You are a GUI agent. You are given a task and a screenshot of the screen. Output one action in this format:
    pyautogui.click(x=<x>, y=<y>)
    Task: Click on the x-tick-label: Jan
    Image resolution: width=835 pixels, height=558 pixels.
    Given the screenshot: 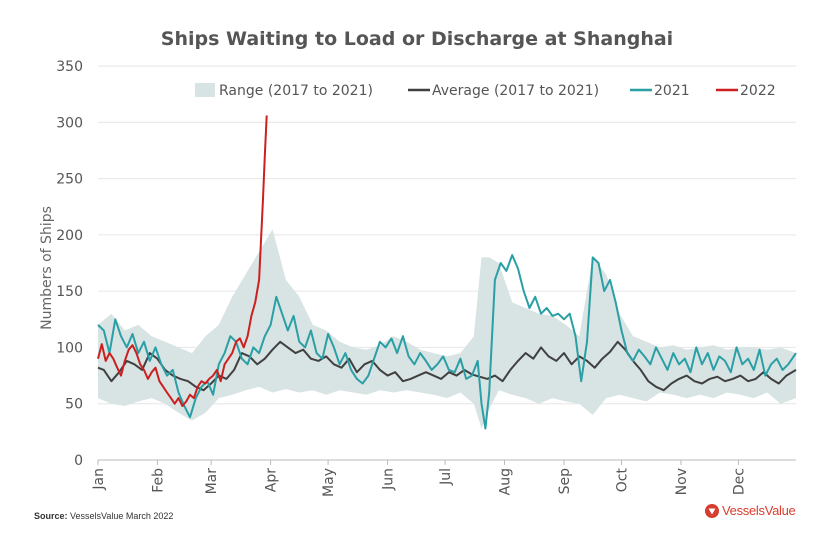 What is the action you would take?
    pyautogui.click(x=99, y=479)
    